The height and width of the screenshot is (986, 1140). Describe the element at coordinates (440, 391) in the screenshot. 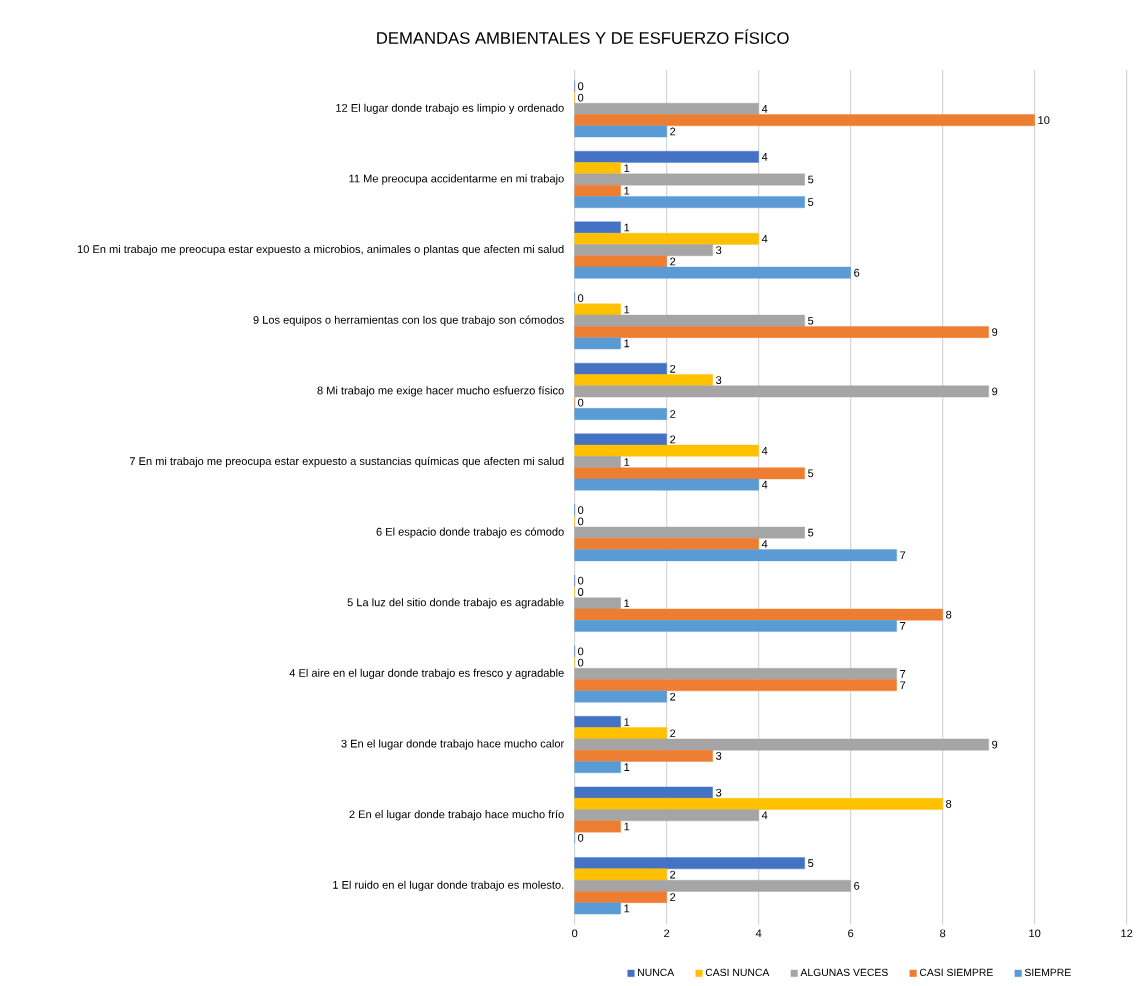

I see `y-tick-label: 8 Mi trabajo me exige hacer mucho esfuerzo físico` at that location.